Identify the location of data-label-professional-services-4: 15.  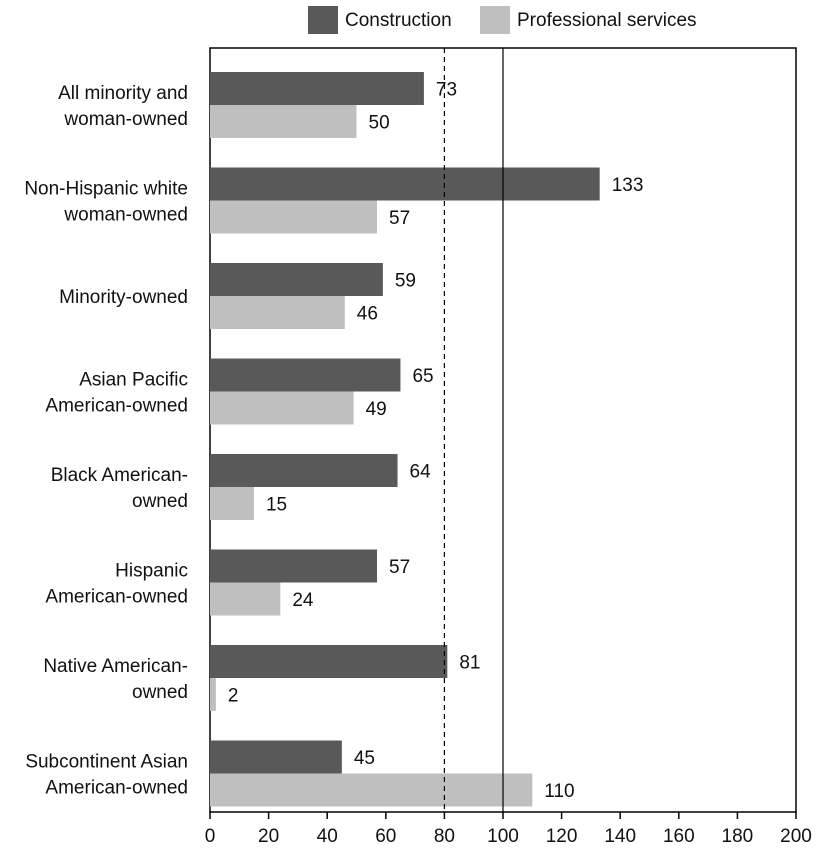
(276, 505).